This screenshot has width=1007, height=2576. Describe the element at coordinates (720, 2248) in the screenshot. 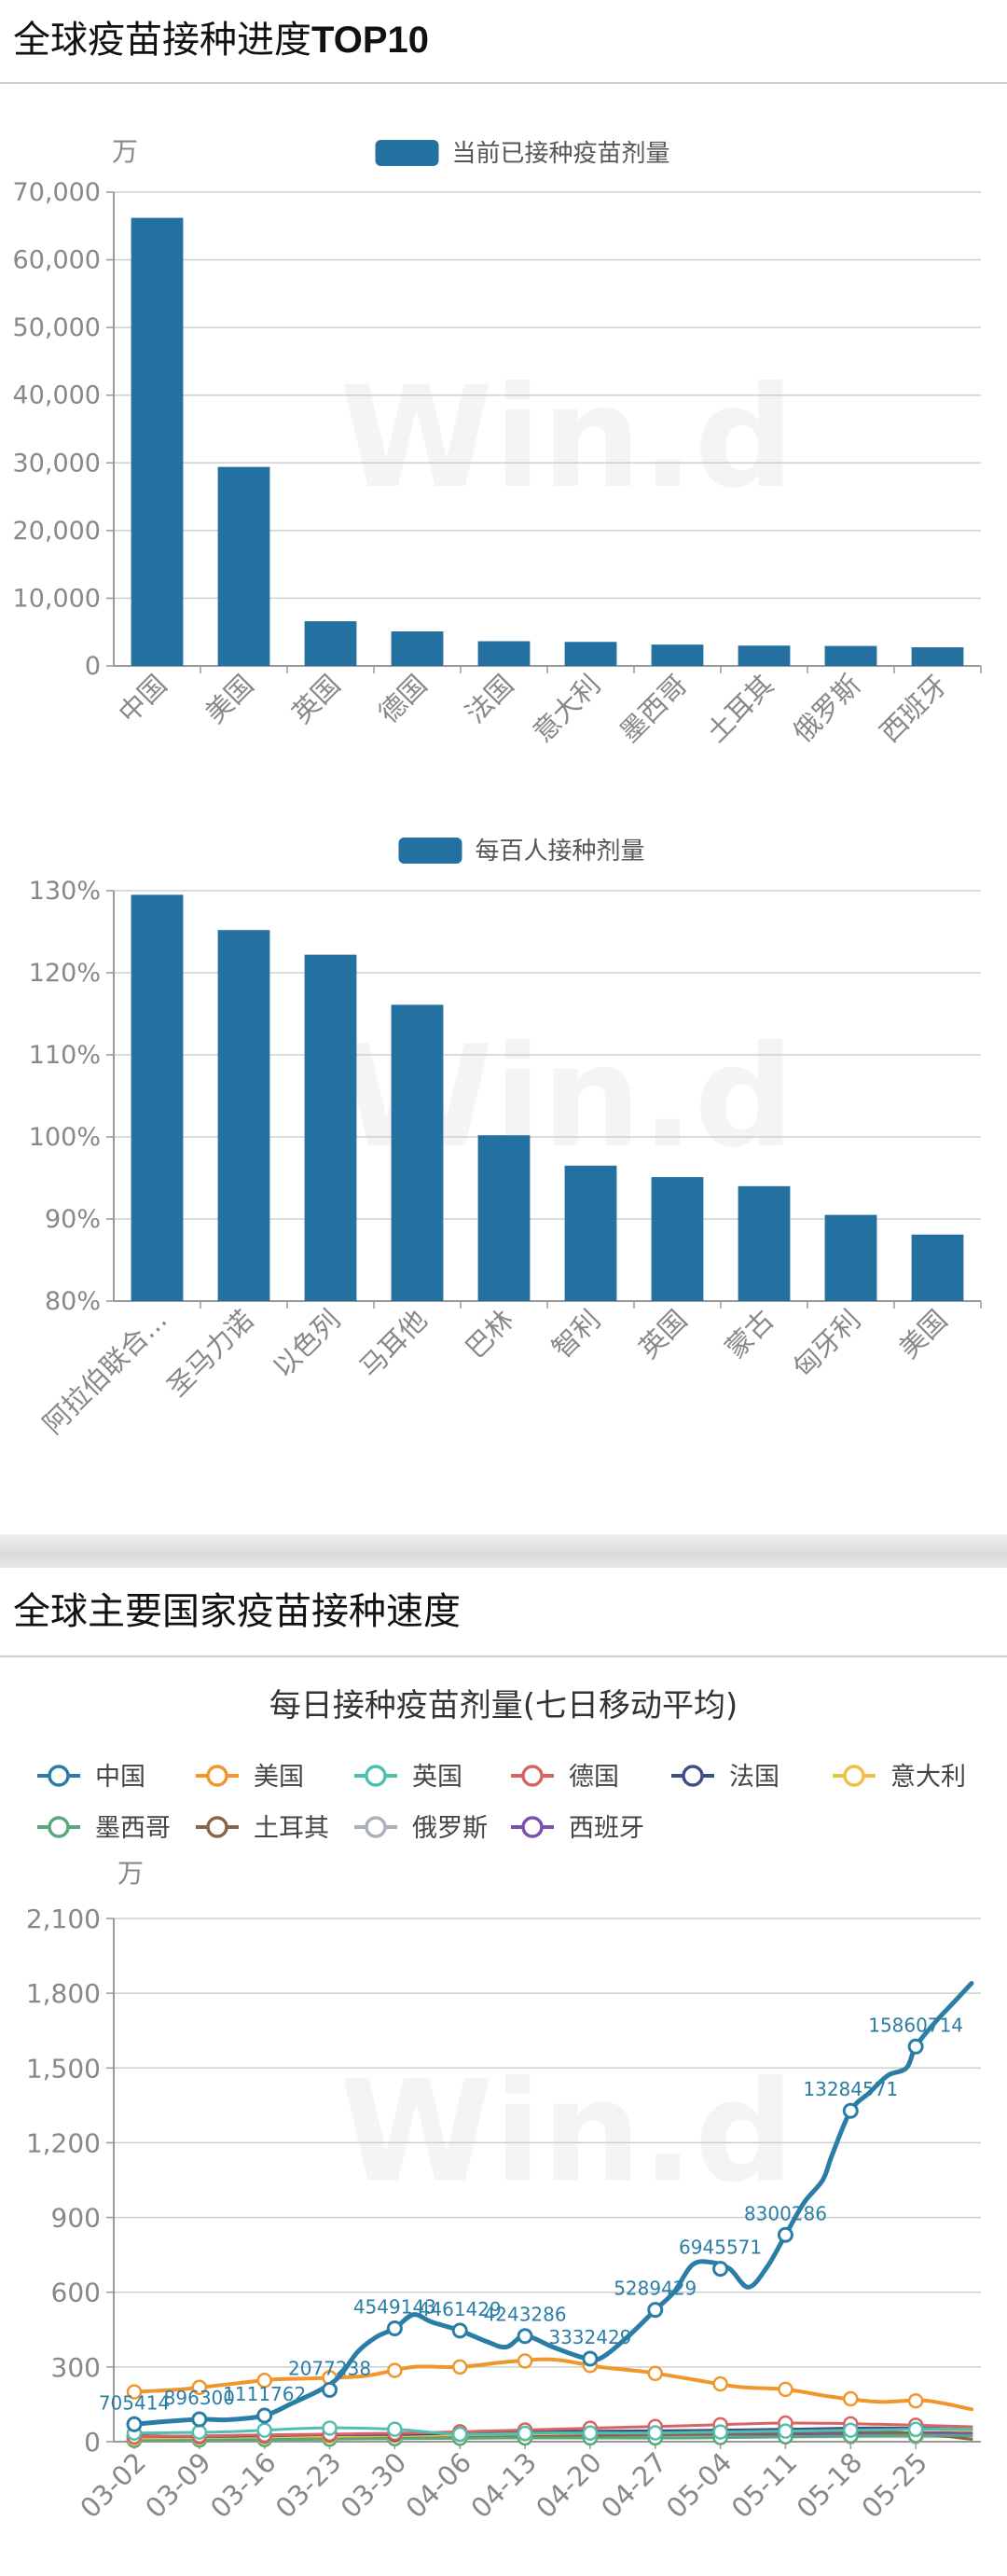

I see `data-label: 6945571` at that location.